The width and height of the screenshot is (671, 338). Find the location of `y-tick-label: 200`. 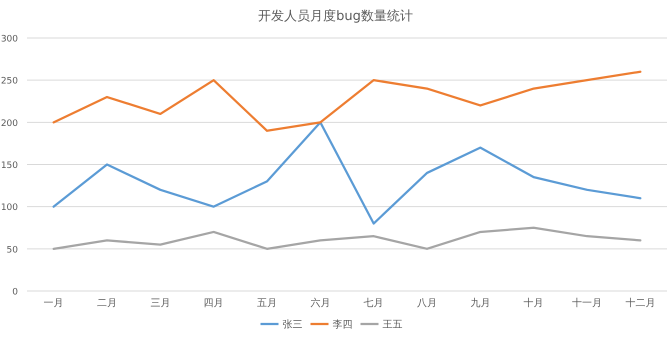

y-tick-label: 200 is located at coordinates (9, 123).